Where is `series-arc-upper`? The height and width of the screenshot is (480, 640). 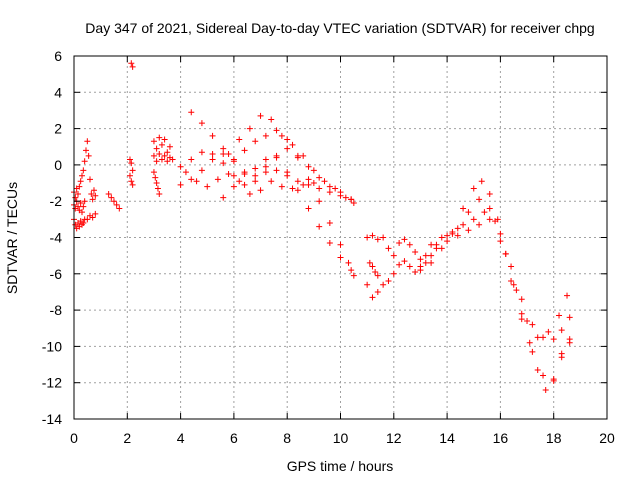
series-arc-upper is located at coordinates (272, 194).